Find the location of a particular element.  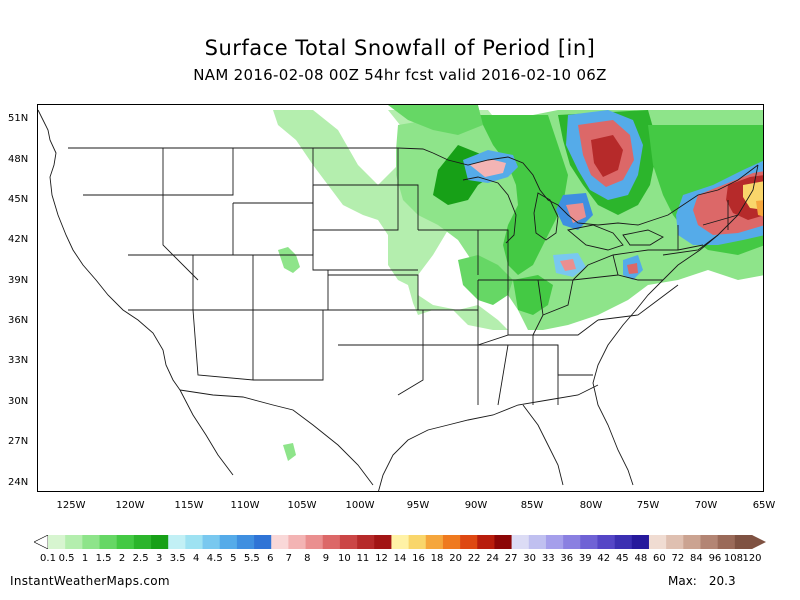

legend-tick-label: 16 is located at coordinates (418, 558).